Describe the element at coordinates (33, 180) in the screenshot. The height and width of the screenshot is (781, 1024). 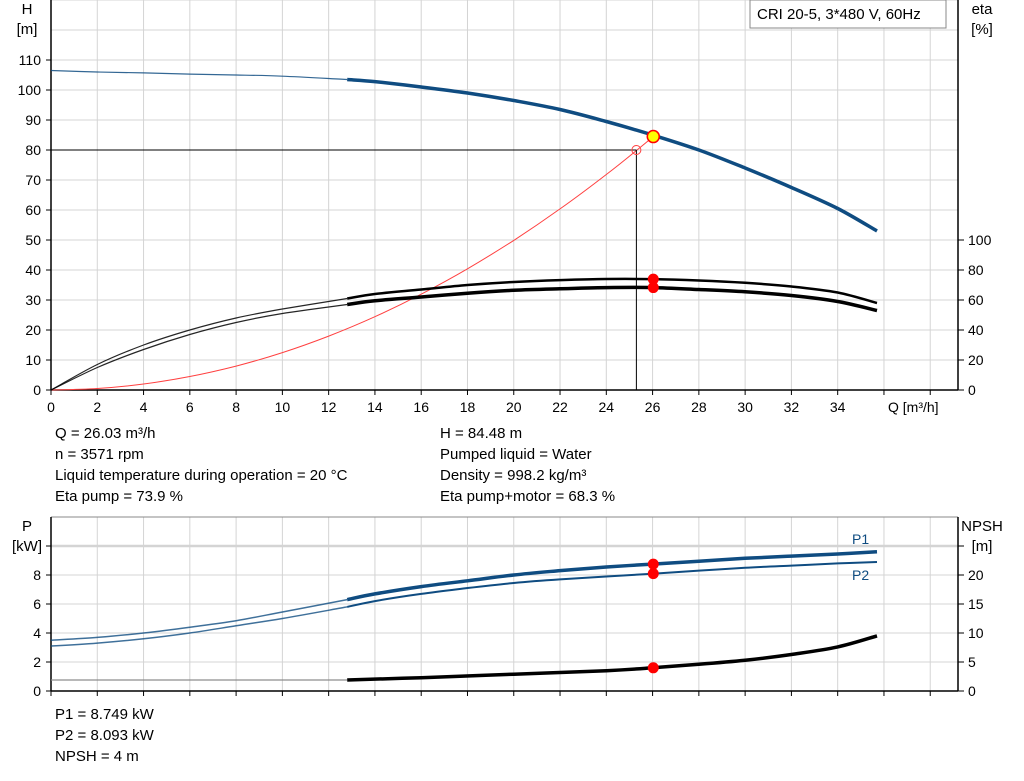
I see `y-tick-label-left: 70` at that location.